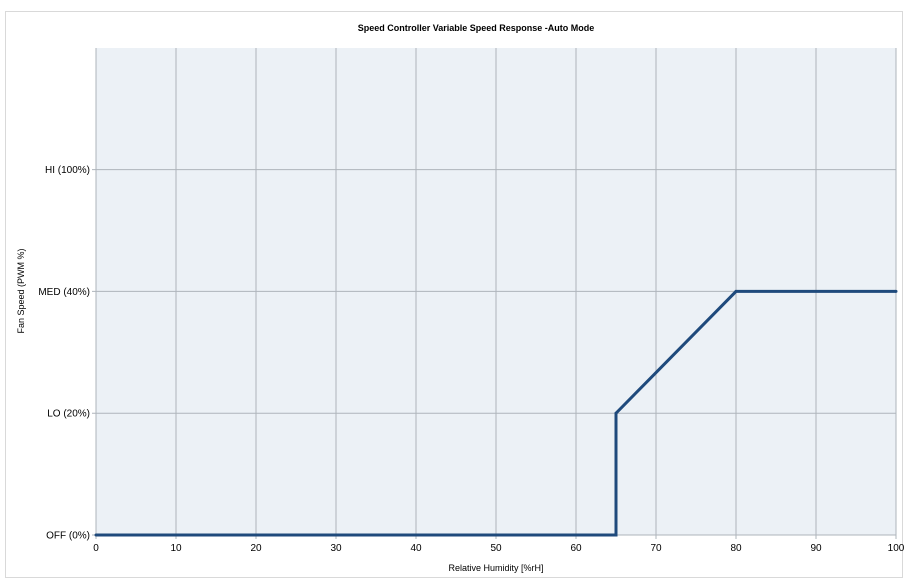 Image resolution: width=904 pixels, height=580 pixels. Describe the element at coordinates (576, 548) in the screenshot. I see `x-tick-label: 60` at that location.